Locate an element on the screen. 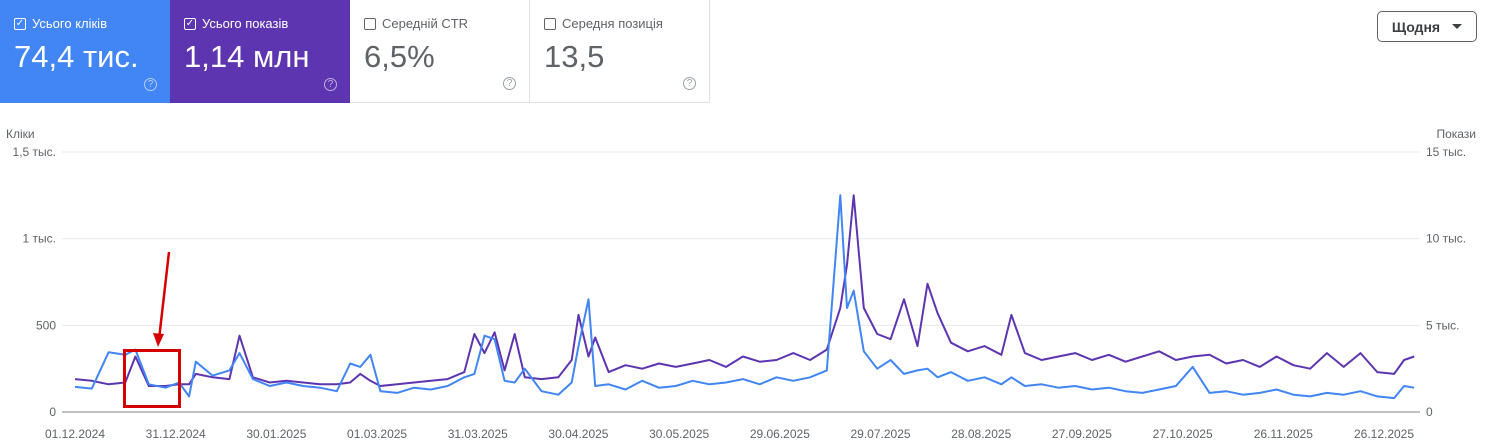 Image resolution: width=1495 pixels, height=446 pixels. right-tick-label: 0 is located at coordinates (1429, 412).